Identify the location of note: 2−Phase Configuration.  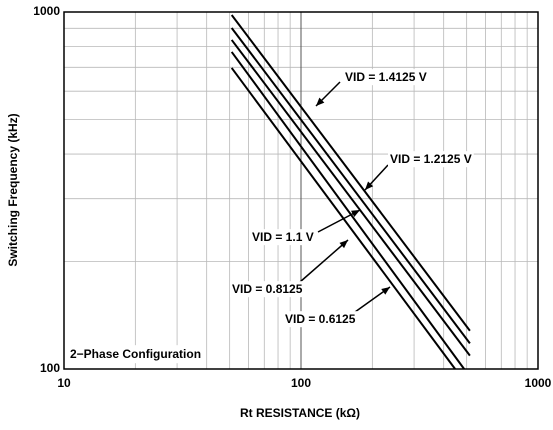
(135, 354).